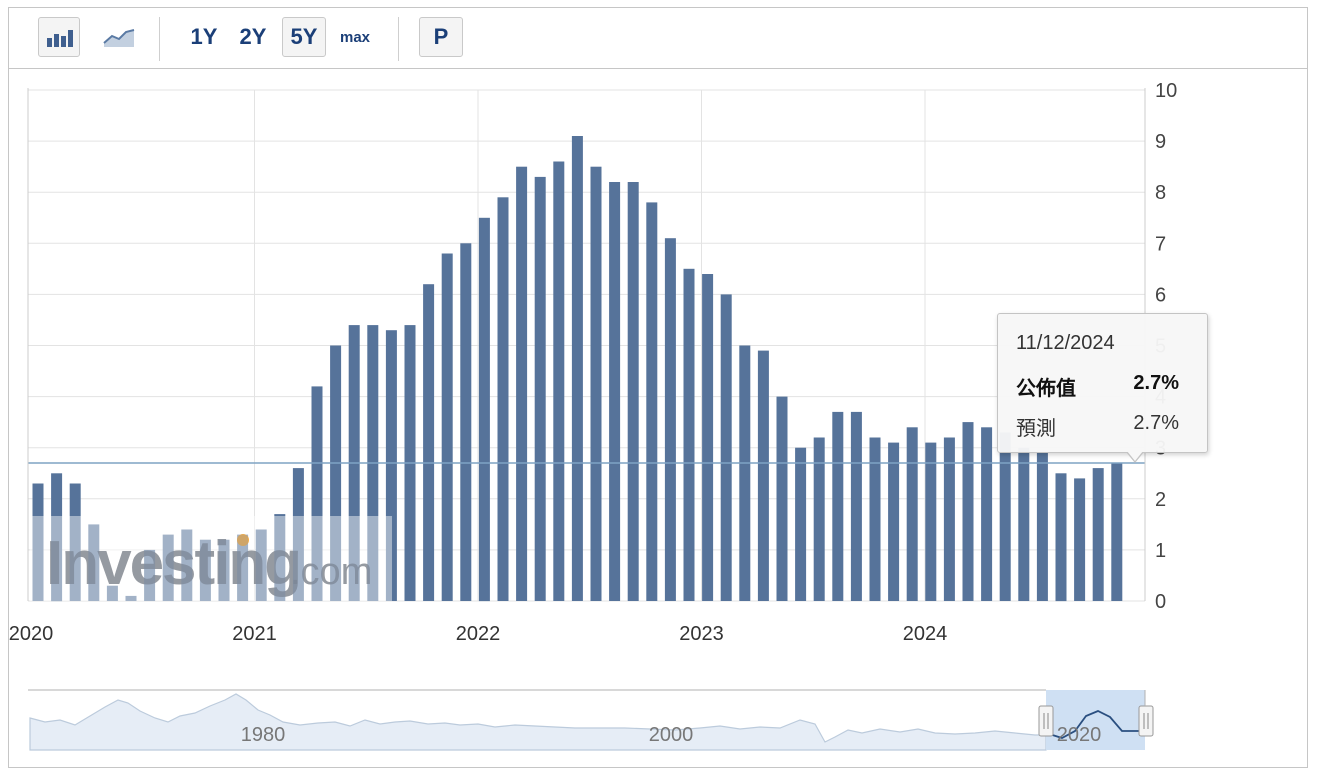 This screenshot has height=776, width=1318. I want to click on navigator-label-1980: 1980, so click(263, 735).